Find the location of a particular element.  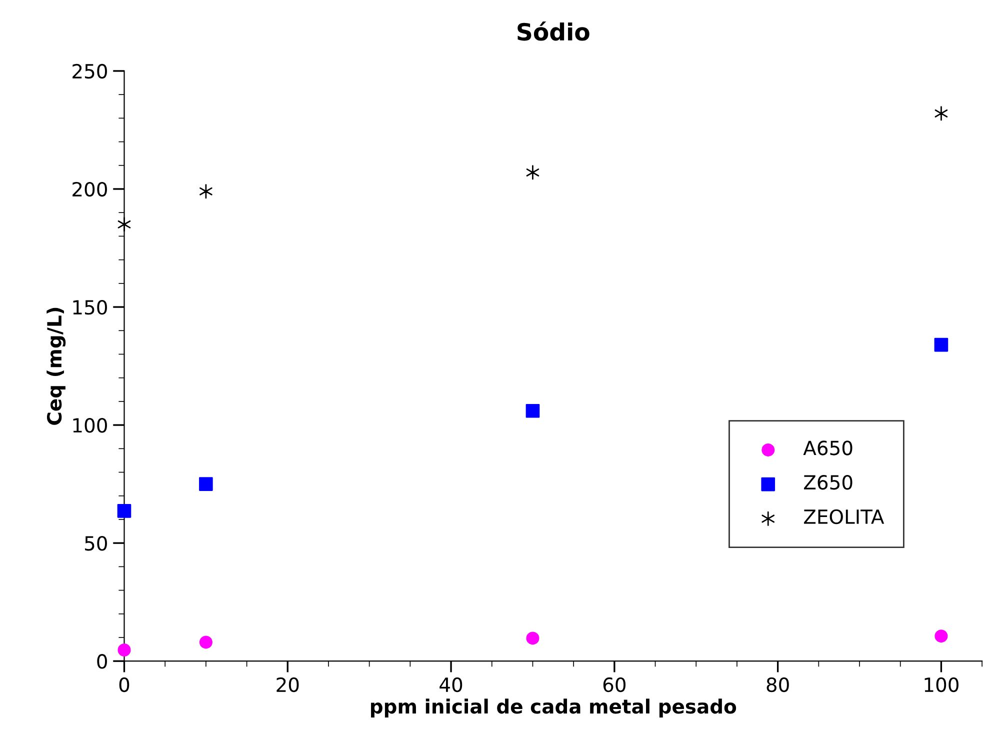

x-tick-label: 40 is located at coordinates (451, 684).